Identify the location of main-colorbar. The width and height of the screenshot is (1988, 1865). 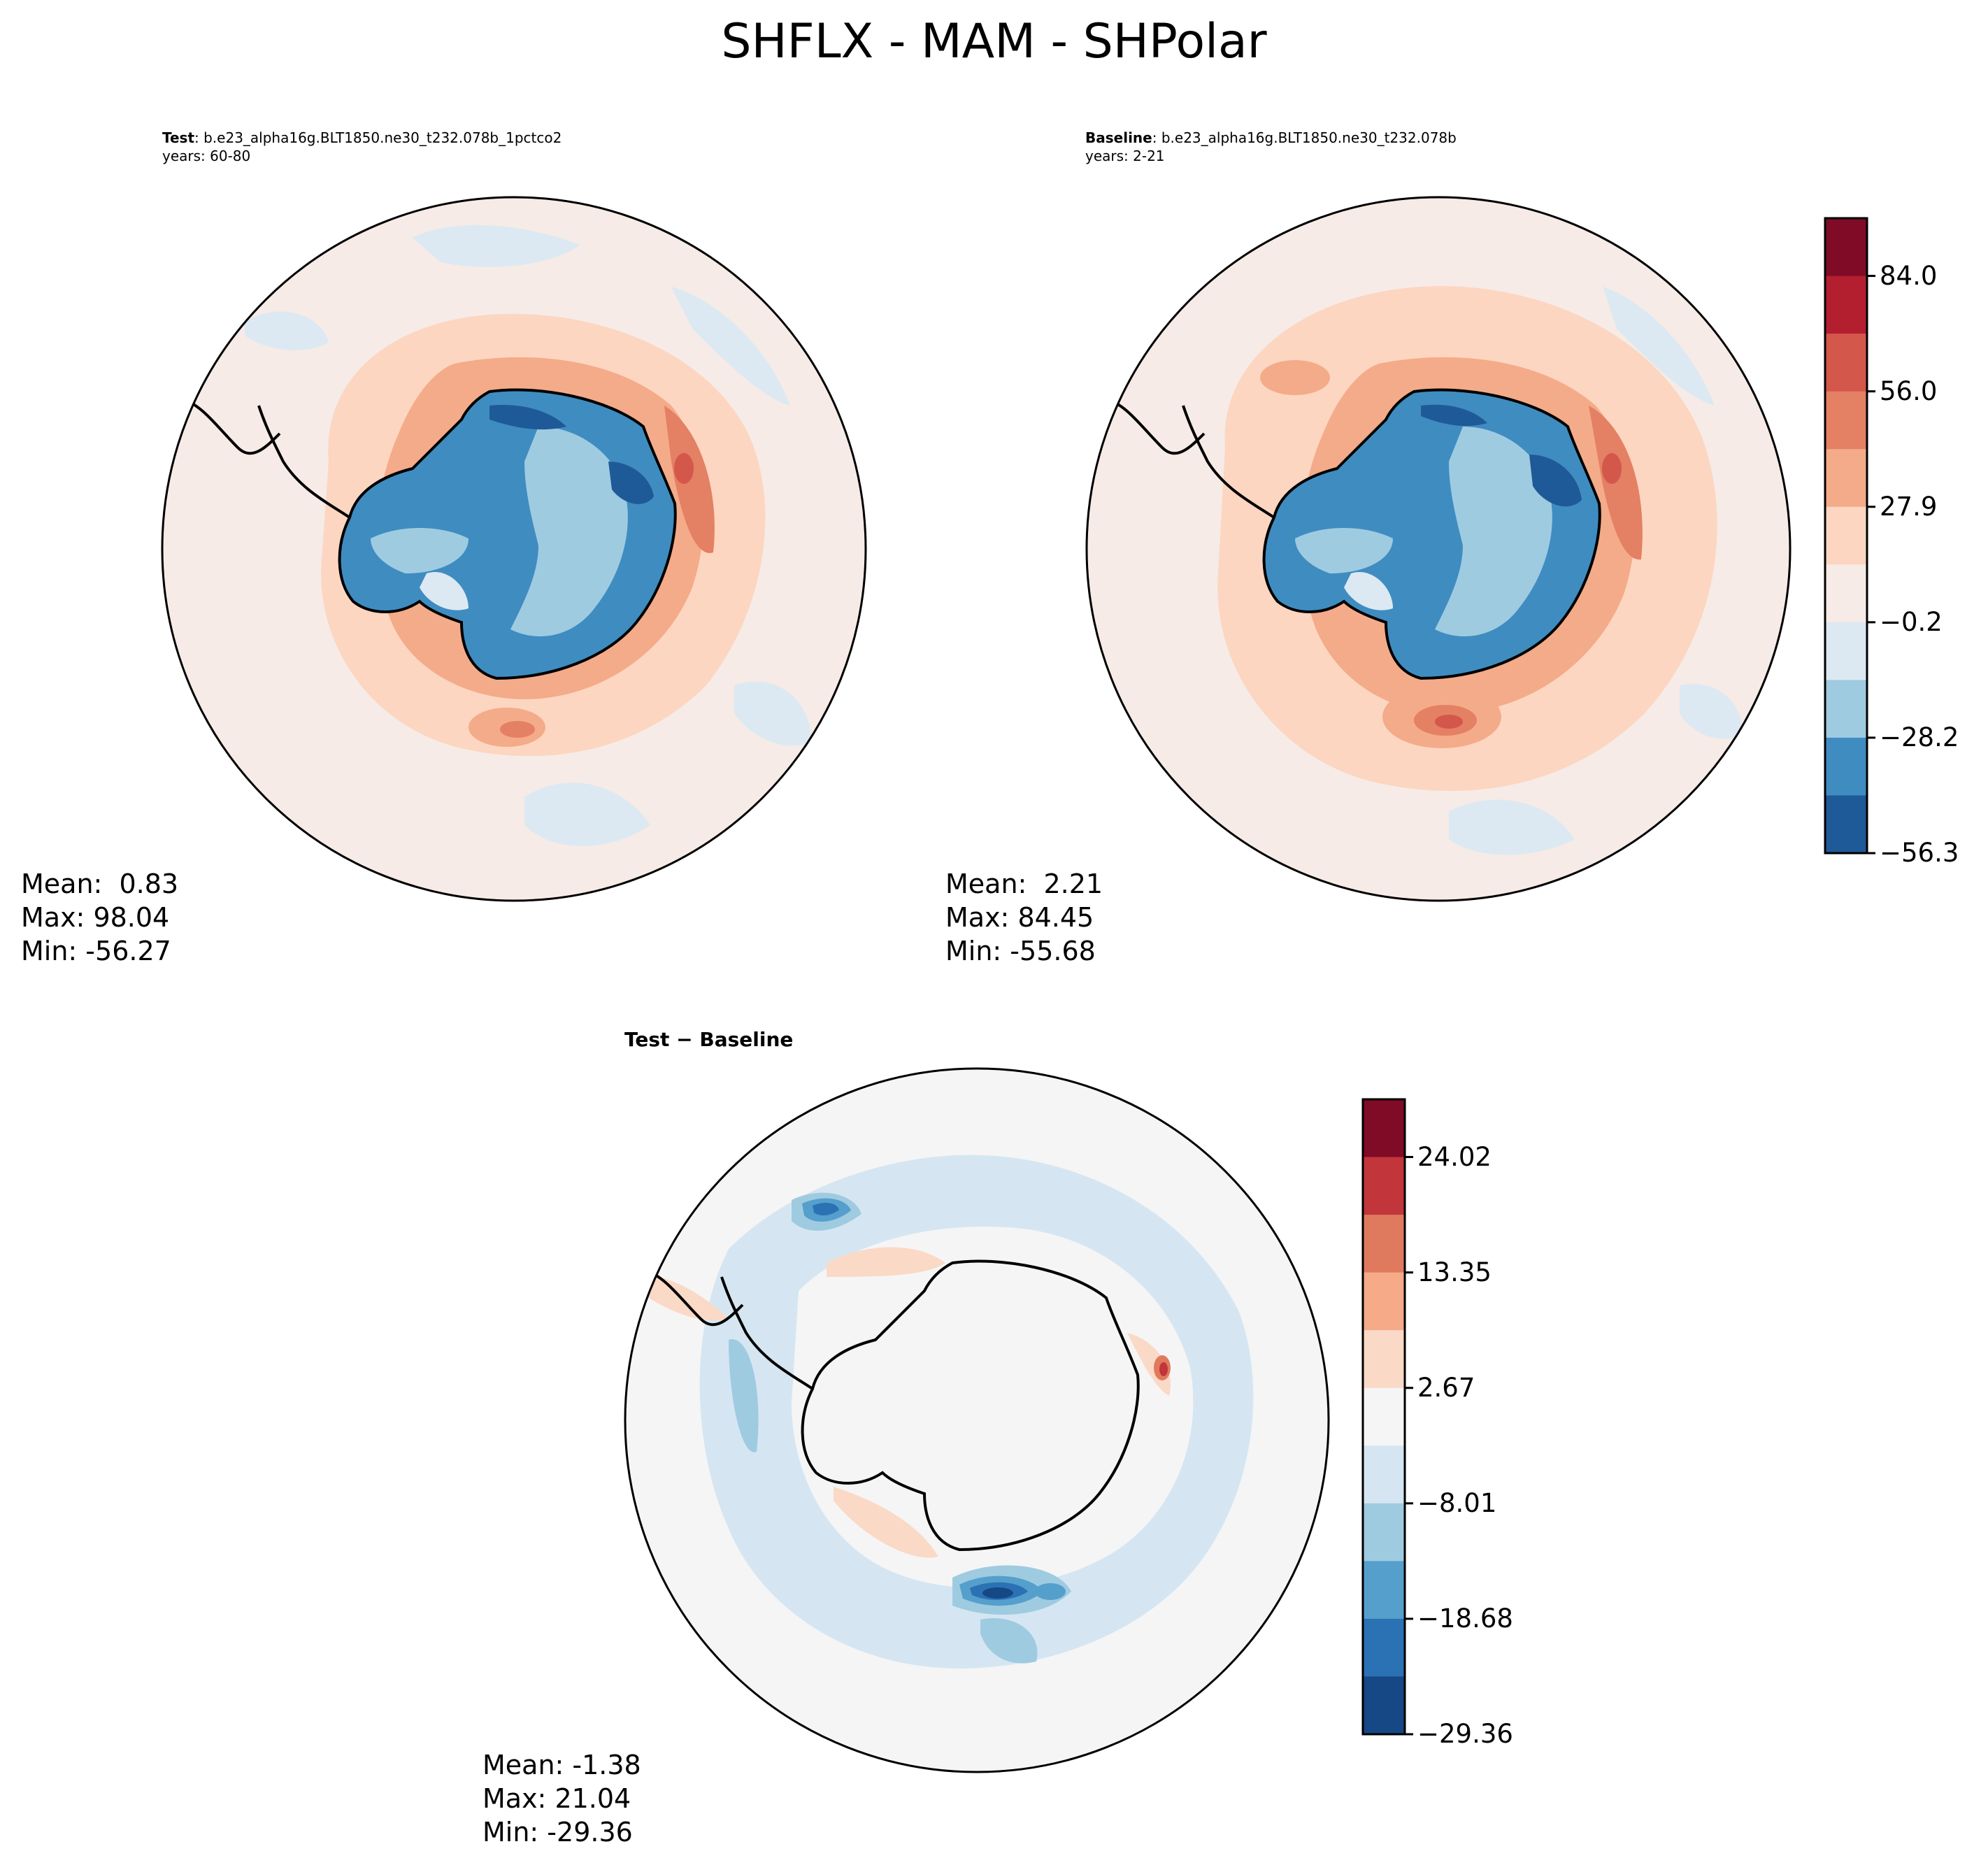
(1849, 536).